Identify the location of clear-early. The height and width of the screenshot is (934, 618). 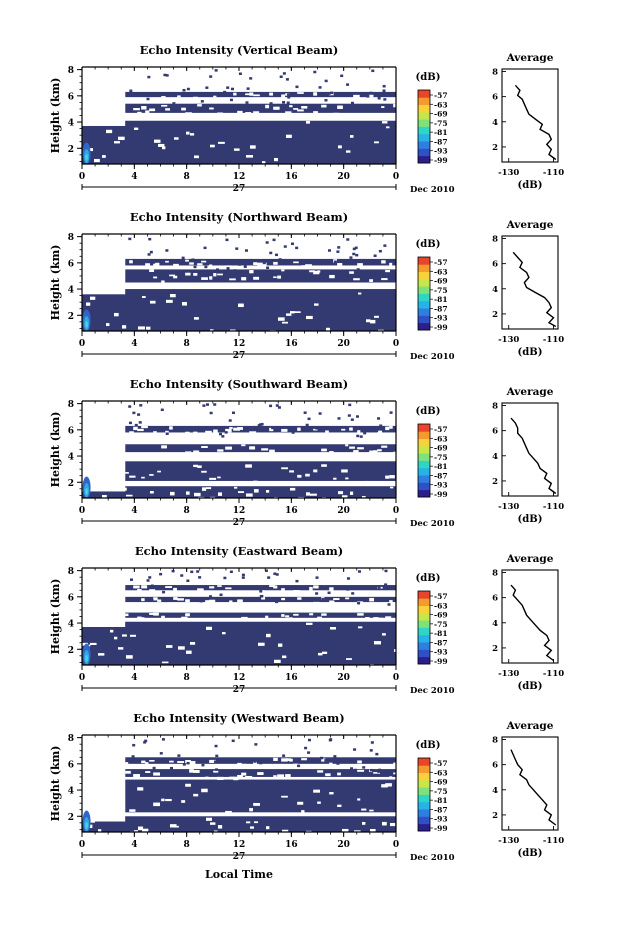
(104, 446).